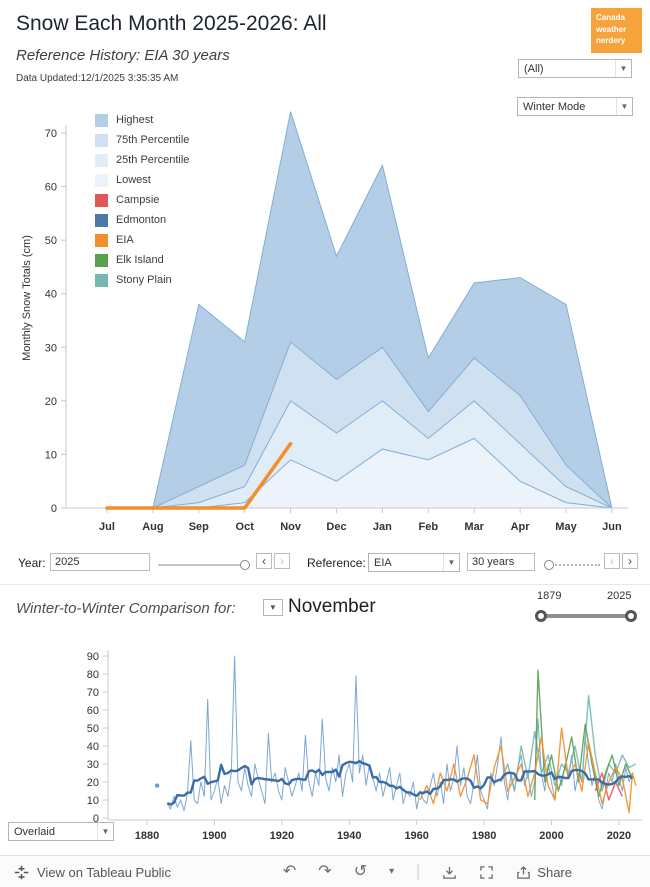  I want to click on comparison-title: Winter-to-Winter Comparison for:, so click(126, 608).